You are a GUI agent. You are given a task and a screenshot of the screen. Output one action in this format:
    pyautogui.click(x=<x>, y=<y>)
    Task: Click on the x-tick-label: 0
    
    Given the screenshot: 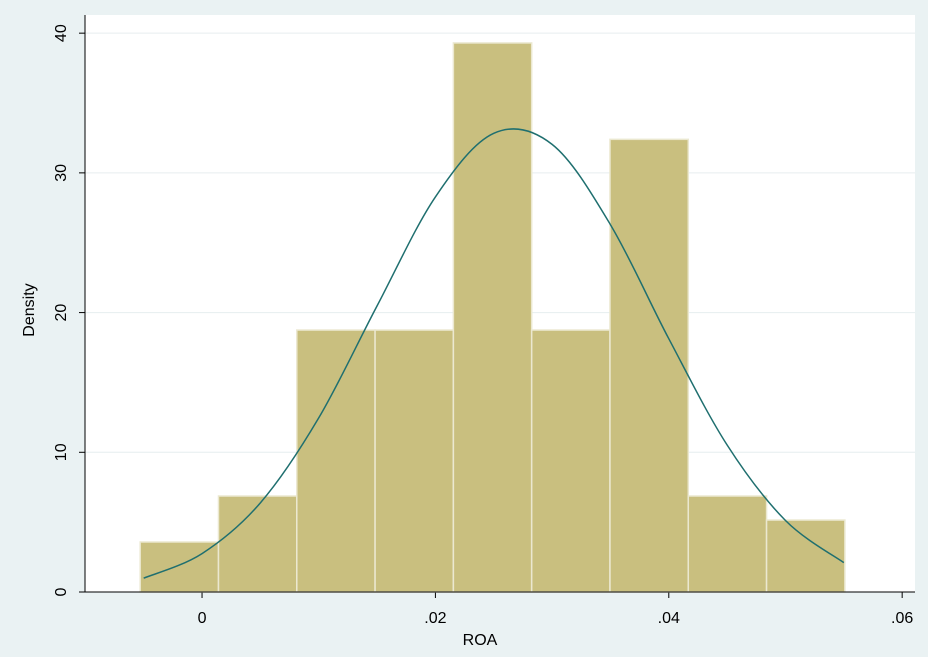 What is the action you would take?
    pyautogui.click(x=202, y=618)
    